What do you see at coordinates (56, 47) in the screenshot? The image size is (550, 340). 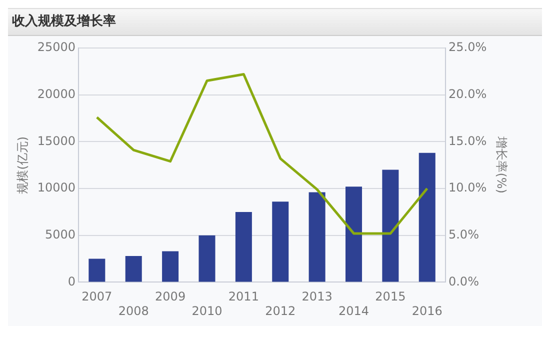 I see `y-tick-label: 25000` at bounding box center [56, 47].